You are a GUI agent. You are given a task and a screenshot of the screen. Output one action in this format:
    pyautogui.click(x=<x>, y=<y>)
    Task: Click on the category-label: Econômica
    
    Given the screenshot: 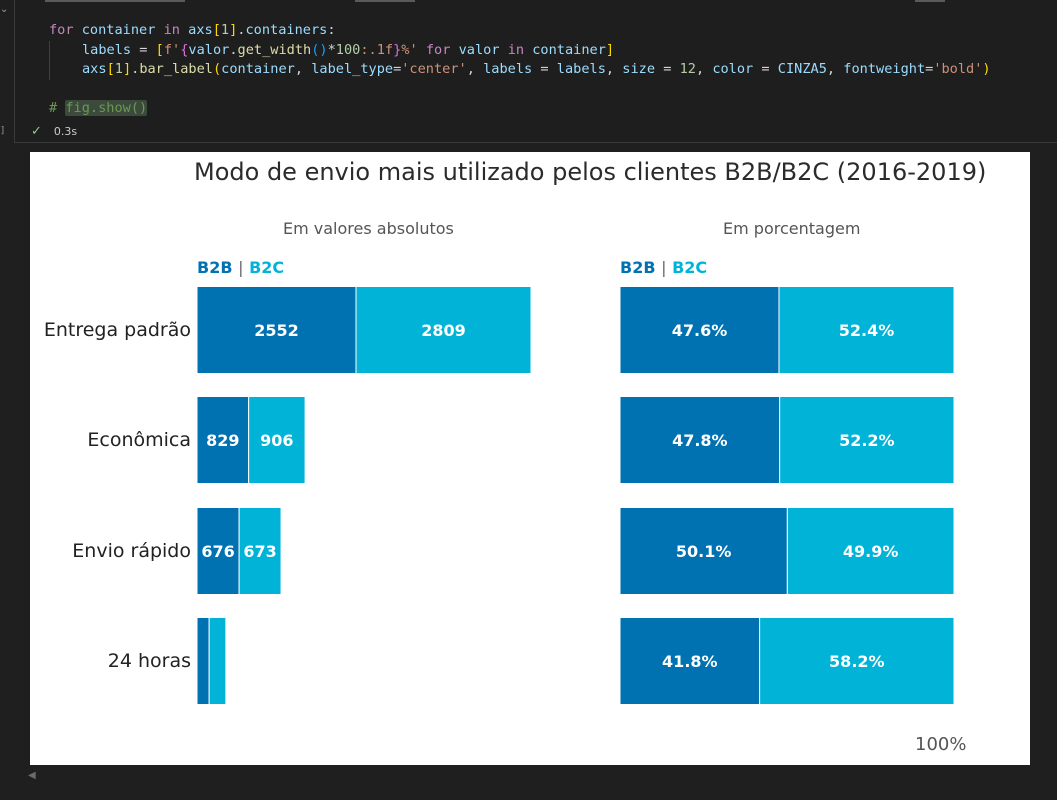 What is the action you would take?
    pyautogui.click(x=139, y=440)
    